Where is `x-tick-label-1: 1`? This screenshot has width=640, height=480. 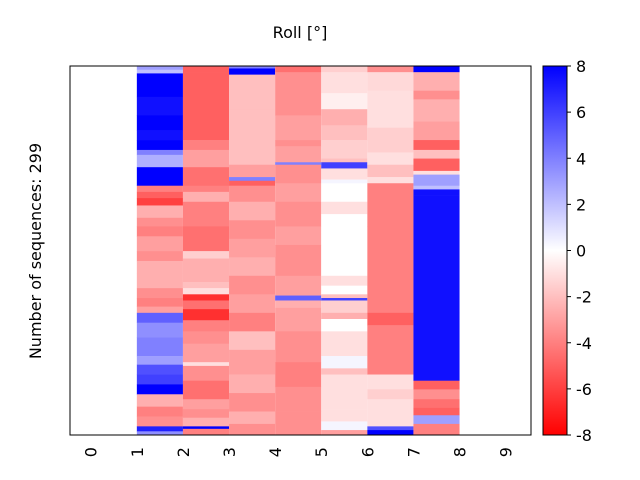 x-tick-label-1: 1 is located at coordinates (137, 452).